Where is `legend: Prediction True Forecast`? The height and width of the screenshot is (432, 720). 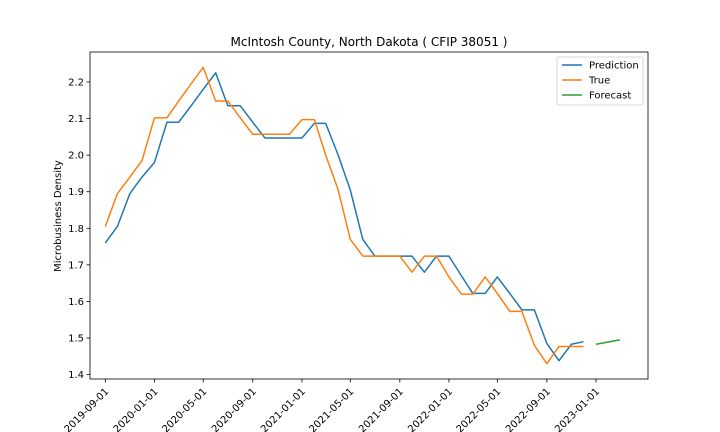 legend: Prediction True Forecast is located at coordinates (600, 81).